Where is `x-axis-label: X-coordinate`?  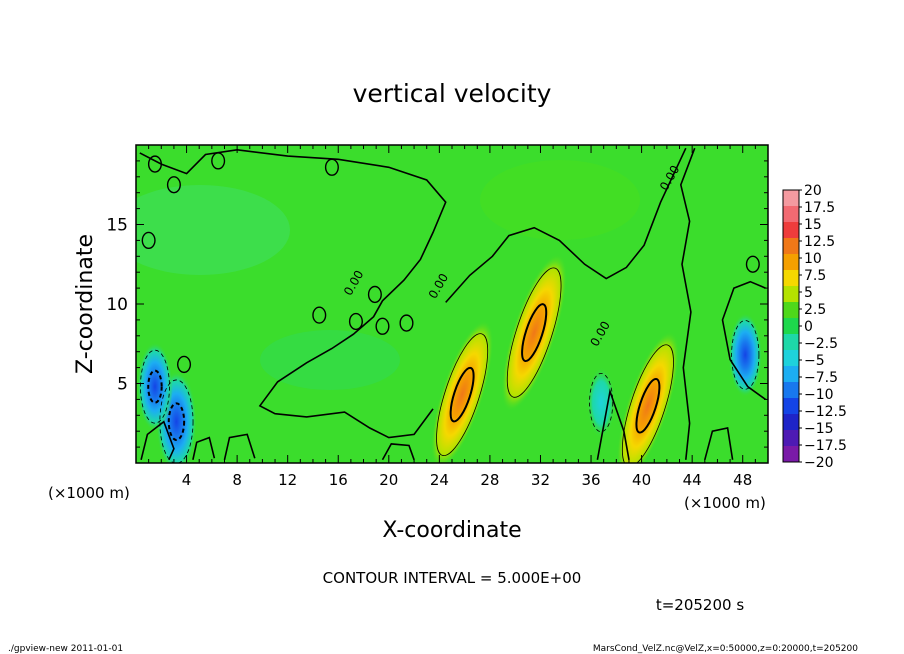
x-axis-label: X-coordinate is located at coordinates (451, 530).